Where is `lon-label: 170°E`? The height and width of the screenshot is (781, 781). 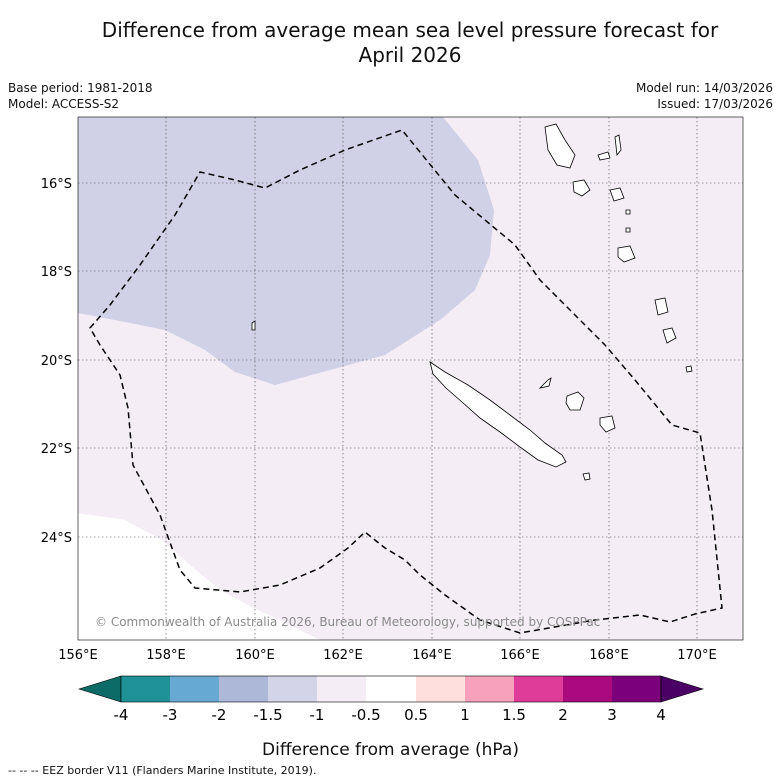
lon-label: 170°E is located at coordinates (697, 655).